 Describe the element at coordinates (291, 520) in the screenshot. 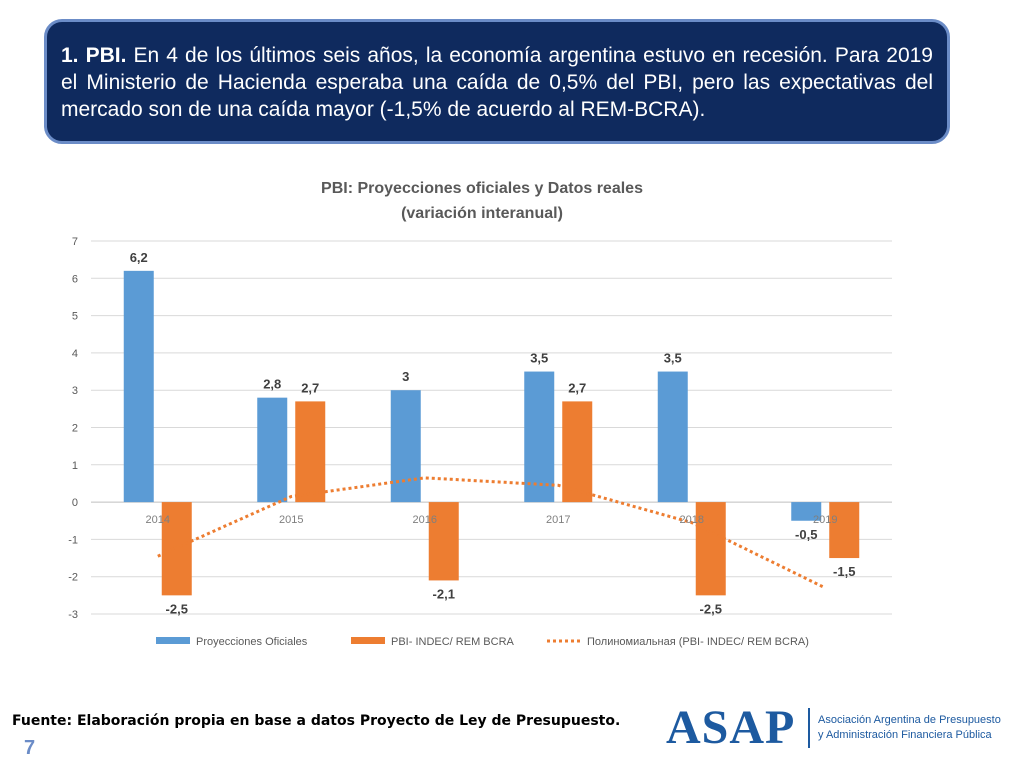

I see `x-tick-label: 2015` at that location.